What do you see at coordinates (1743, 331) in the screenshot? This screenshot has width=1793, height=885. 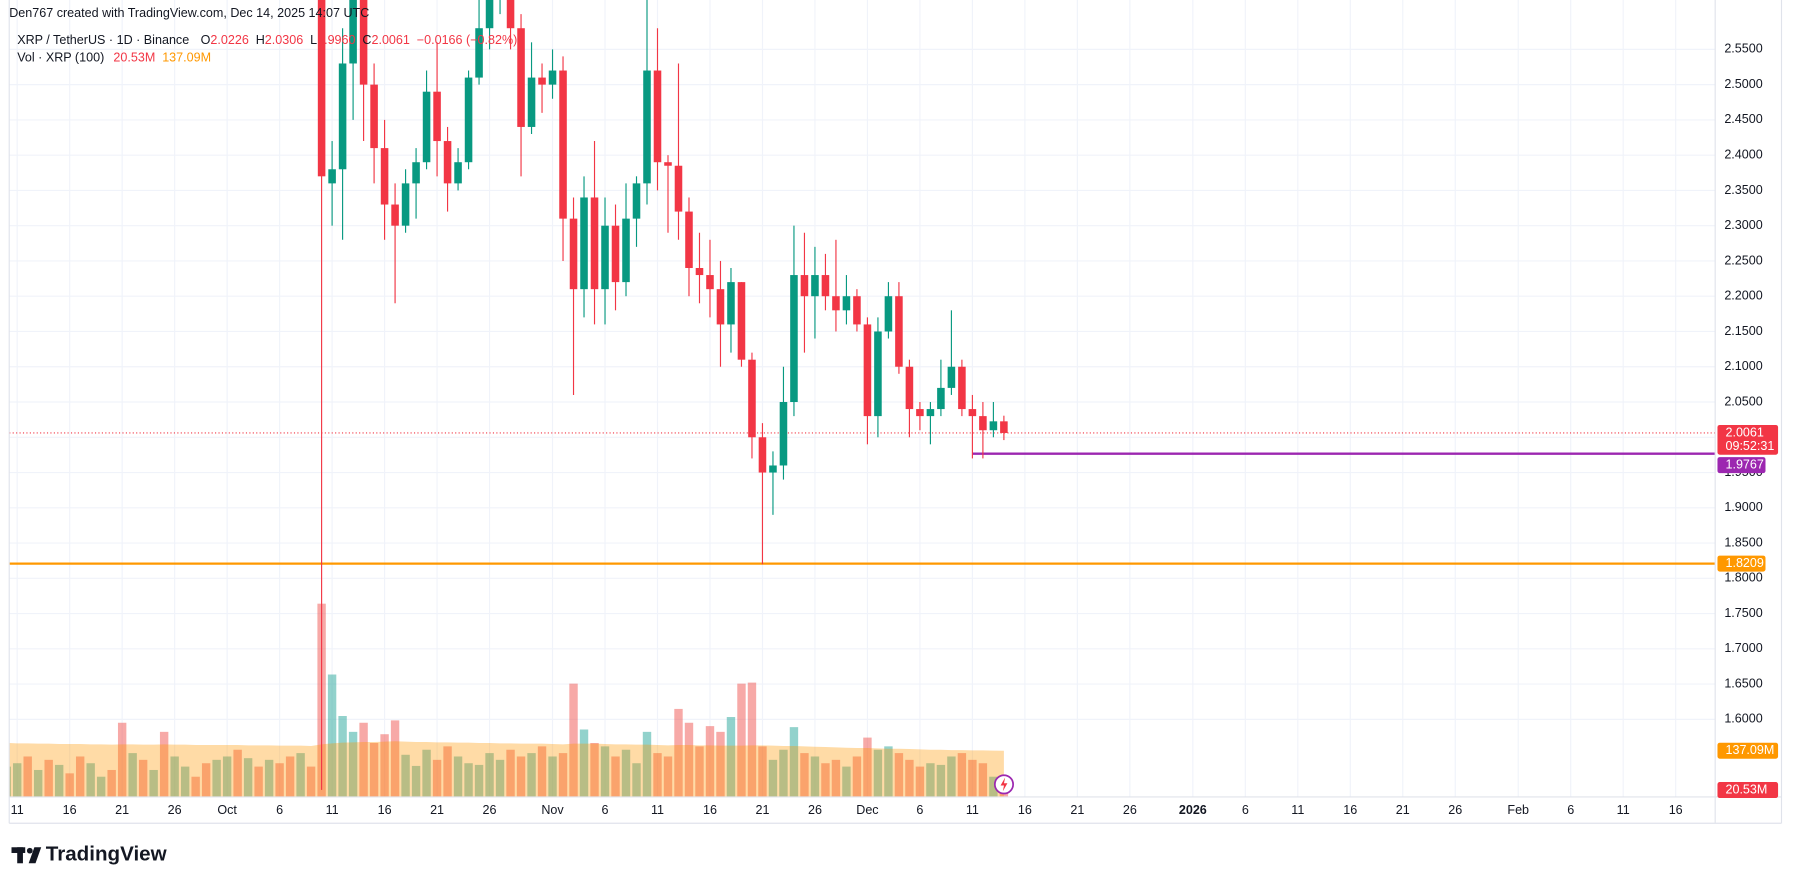 I see `y-tick-label: 2.1500` at bounding box center [1743, 331].